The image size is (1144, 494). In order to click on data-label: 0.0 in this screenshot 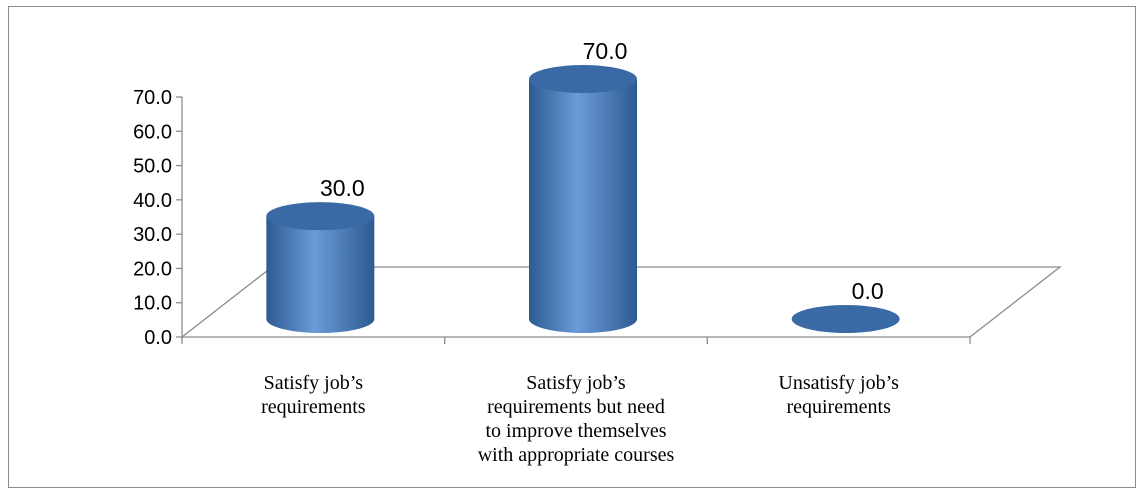, I will do `click(868, 291)`.